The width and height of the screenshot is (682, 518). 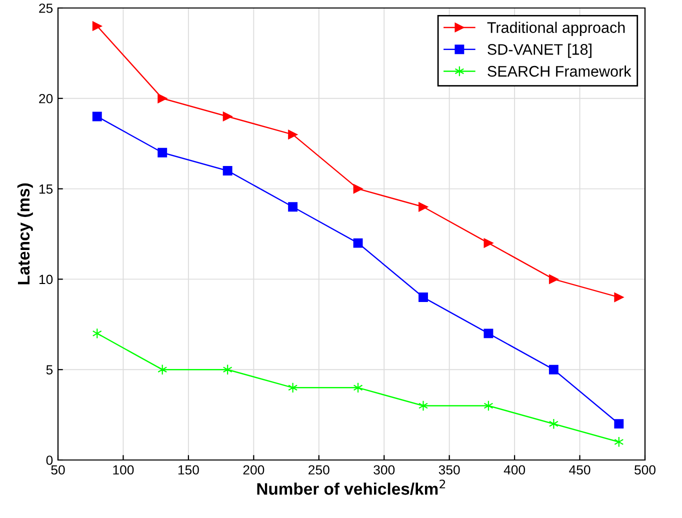 What do you see at coordinates (46, 8) in the screenshot?
I see `y-tick-label: 25` at bounding box center [46, 8].